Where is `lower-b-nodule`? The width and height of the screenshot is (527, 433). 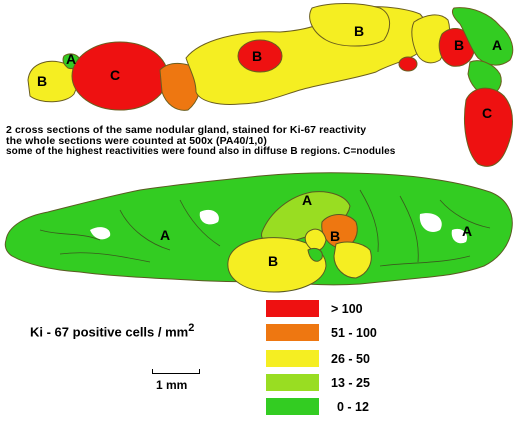
lower-b-nodule is located at coordinates (277, 265).